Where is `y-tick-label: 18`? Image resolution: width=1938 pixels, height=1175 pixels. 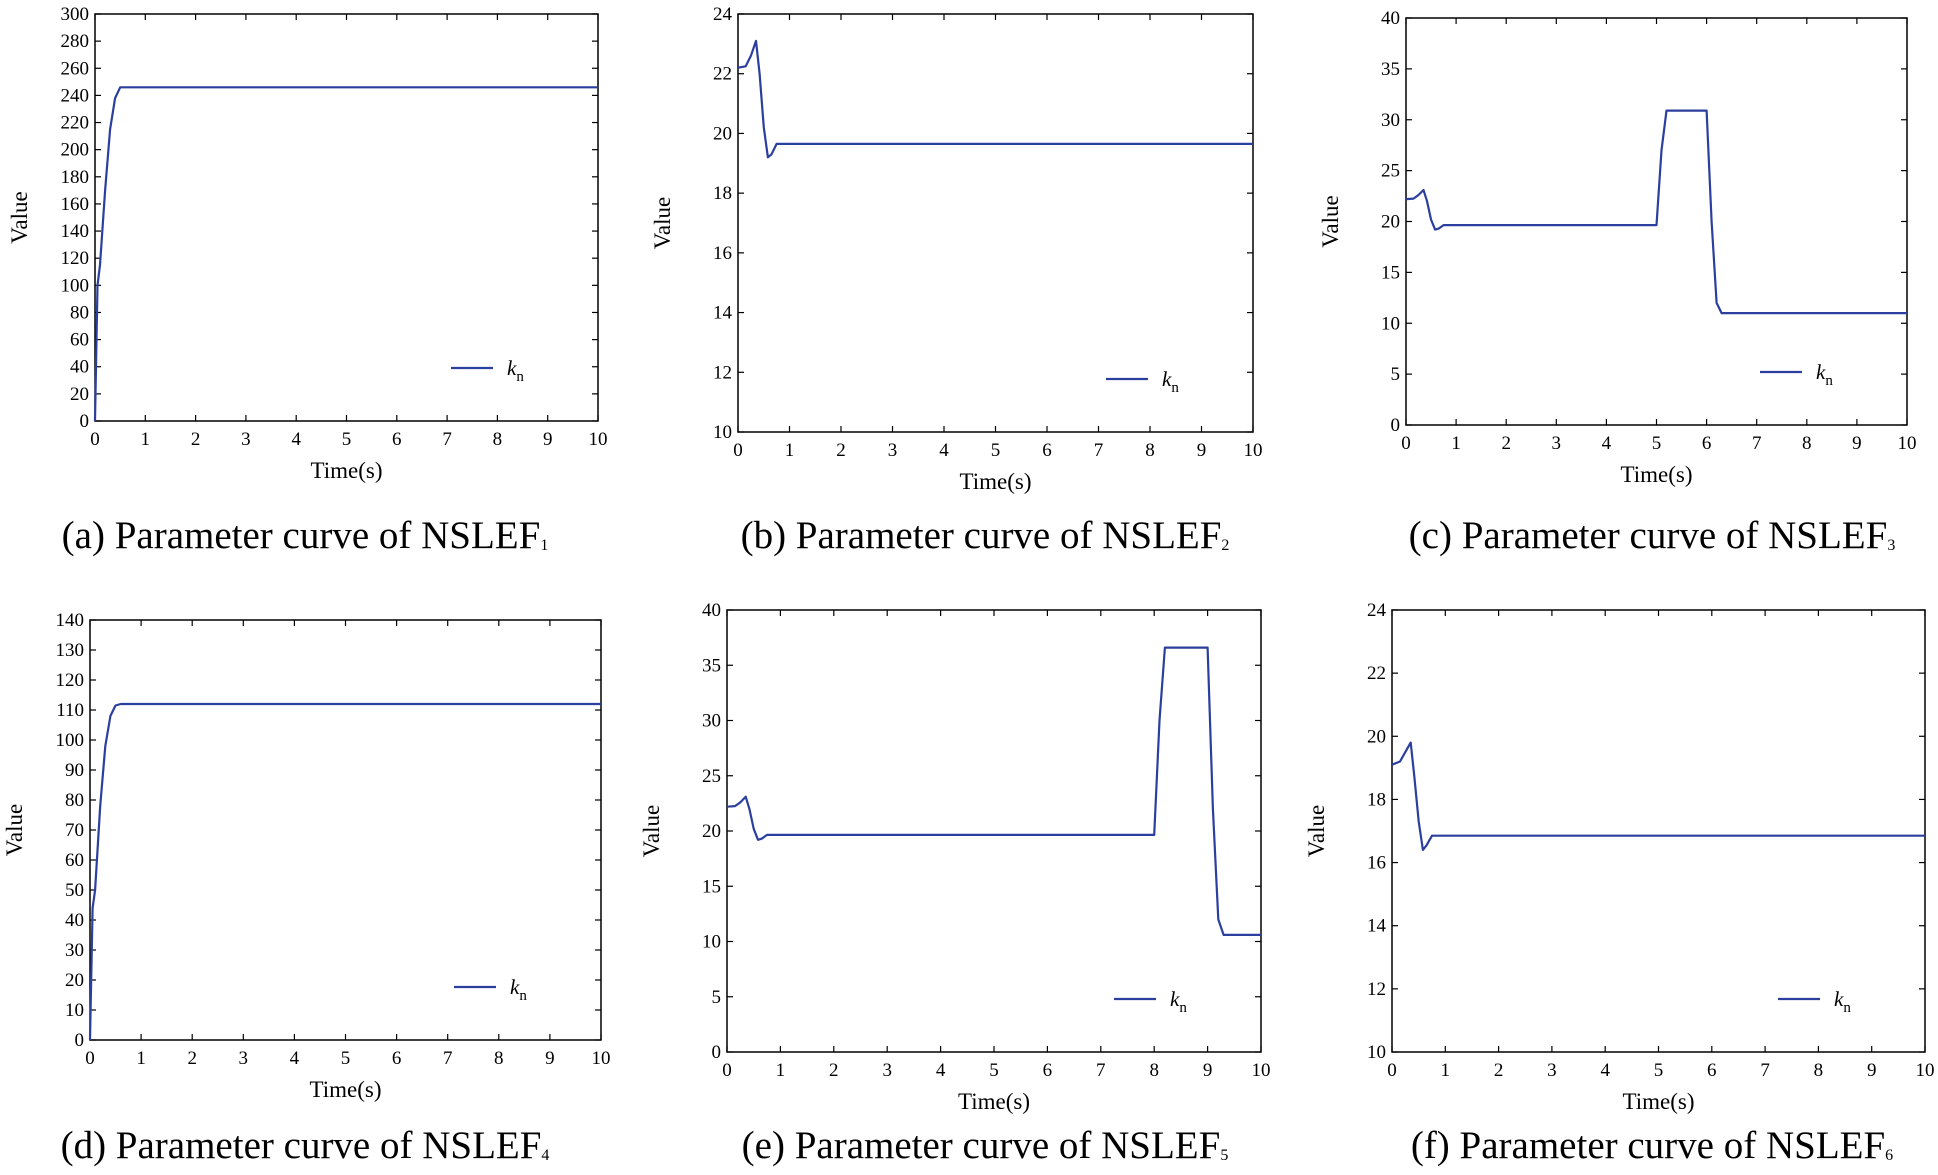 y-tick-label: 18 is located at coordinates (722, 193).